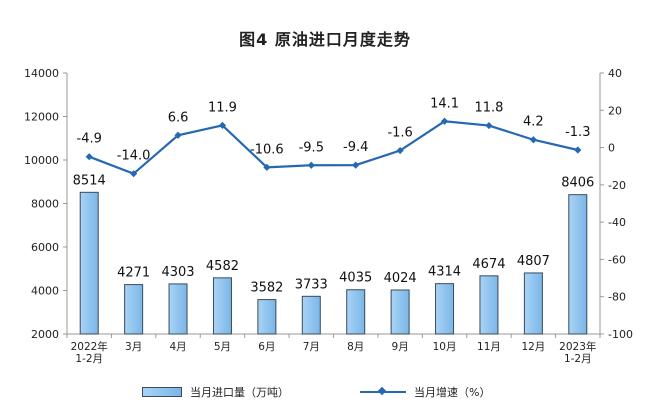  I want to click on x-tick-label: 4月, so click(177, 347).